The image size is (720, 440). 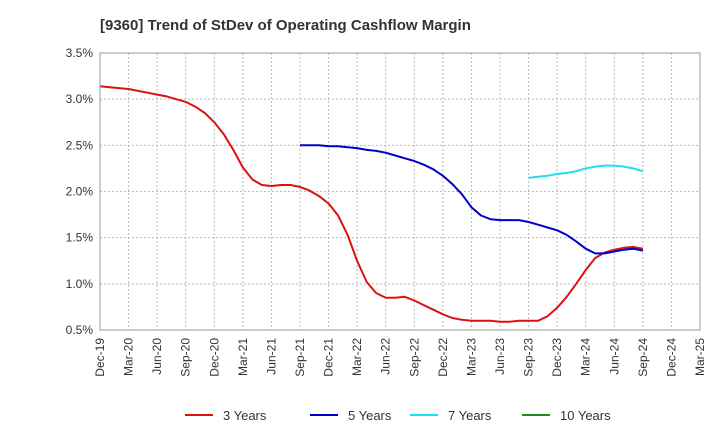 What do you see at coordinates (186, 357) in the screenshot?
I see `x-tick-label: Sep-20` at bounding box center [186, 357].